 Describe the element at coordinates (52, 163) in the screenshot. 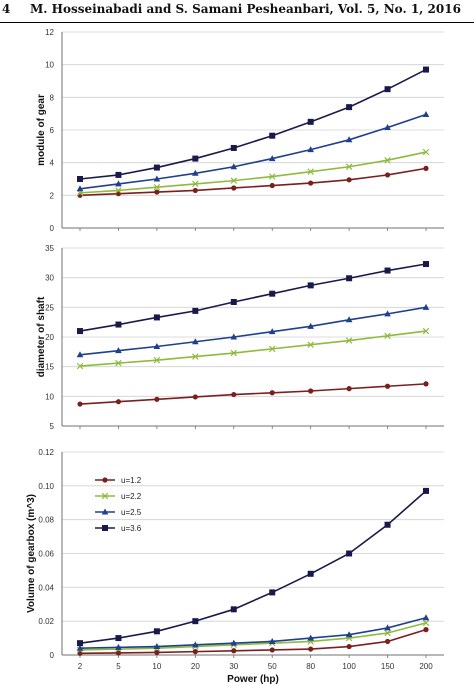

I see `y-tick-label: 4` at that location.